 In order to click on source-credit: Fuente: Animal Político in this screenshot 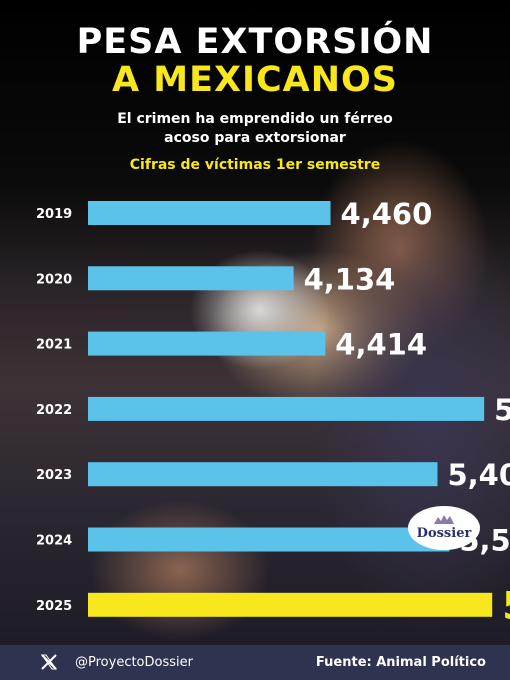, I will do `click(400, 662)`.